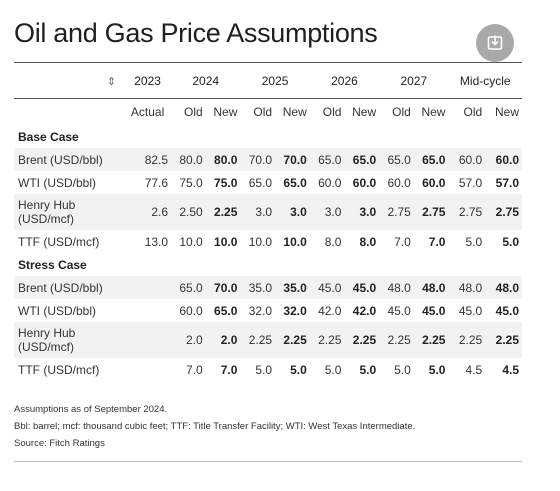  I want to click on bottom-rule, so click(268, 461).